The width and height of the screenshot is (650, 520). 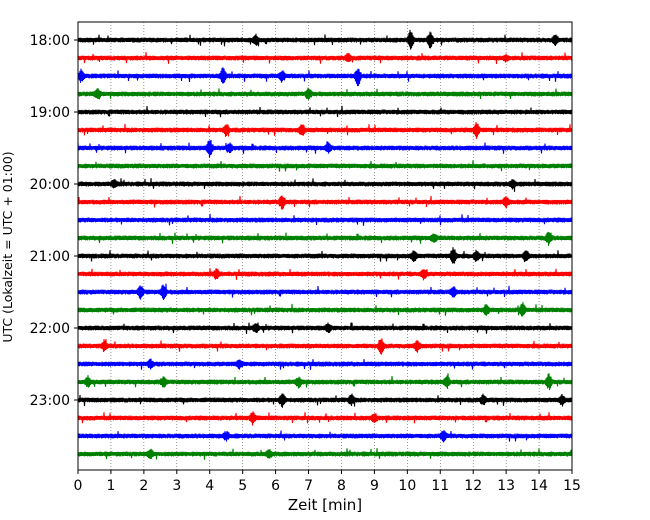 What do you see at coordinates (325, 219) in the screenshot?
I see `trace-2030` at bounding box center [325, 219].